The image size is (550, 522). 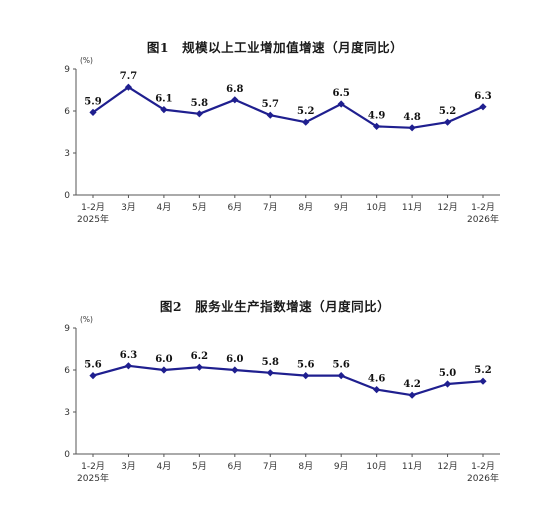 I want to click on data-label: 4.8, so click(x=411, y=117).